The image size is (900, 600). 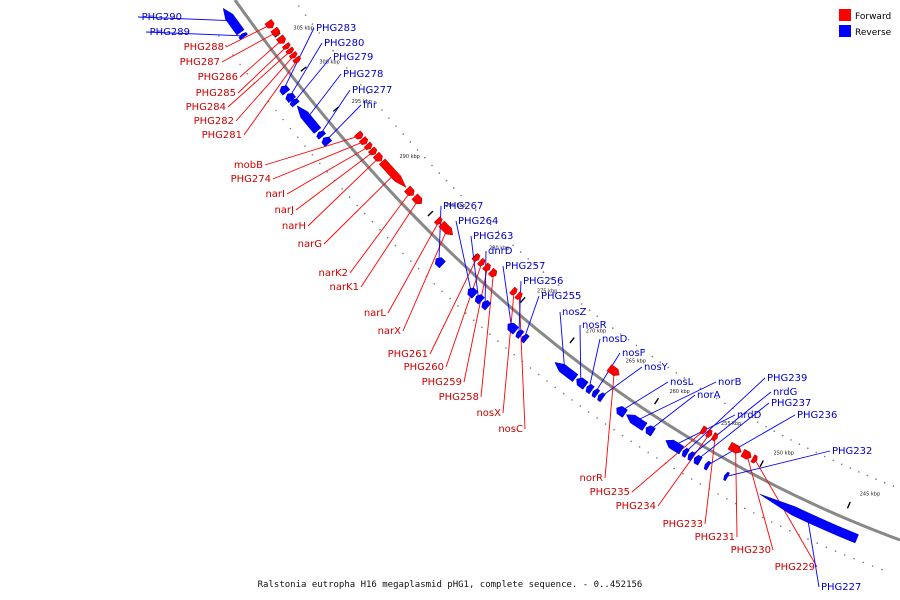 What do you see at coordinates (650, 431) in the screenshot?
I see `gene-arrow-nora` at bounding box center [650, 431].